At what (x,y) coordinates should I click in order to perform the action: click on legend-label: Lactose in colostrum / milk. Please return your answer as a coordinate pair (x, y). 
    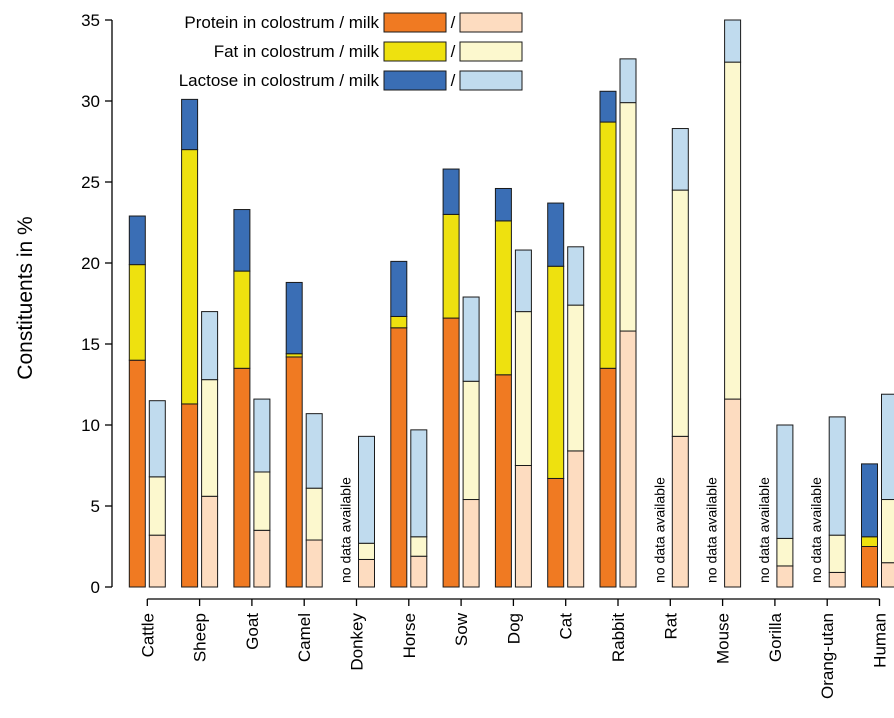
    Looking at the image, I should click on (279, 80).